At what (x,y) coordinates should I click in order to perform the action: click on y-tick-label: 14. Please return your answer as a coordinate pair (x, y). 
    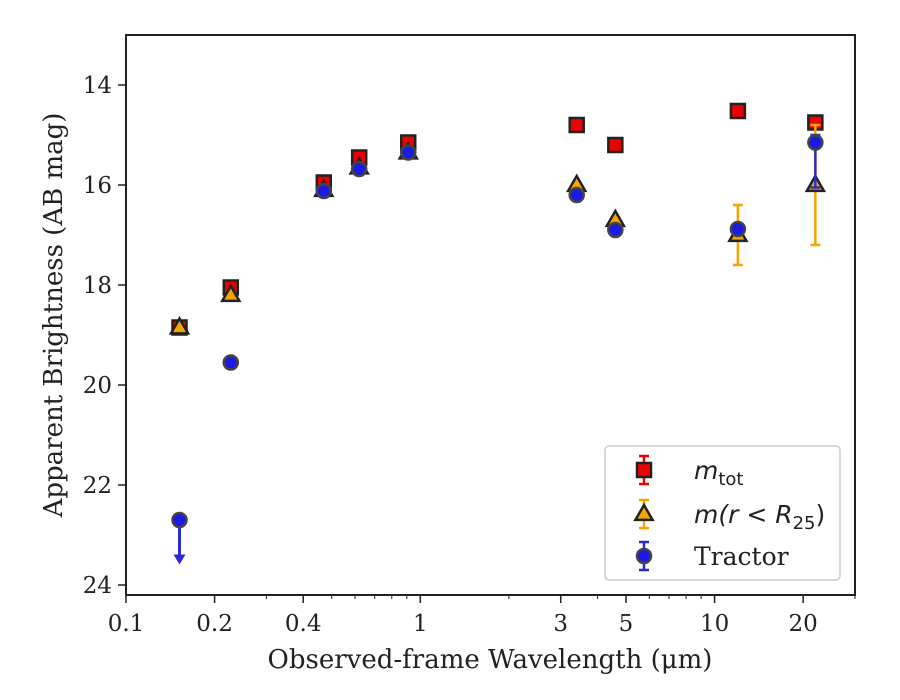
    Looking at the image, I should click on (97, 86).